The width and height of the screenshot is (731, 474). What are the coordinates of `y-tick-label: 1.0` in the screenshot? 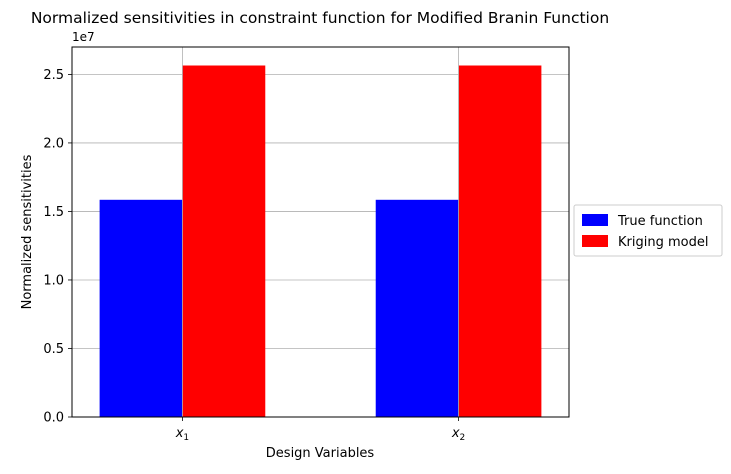 It's located at (53, 280).